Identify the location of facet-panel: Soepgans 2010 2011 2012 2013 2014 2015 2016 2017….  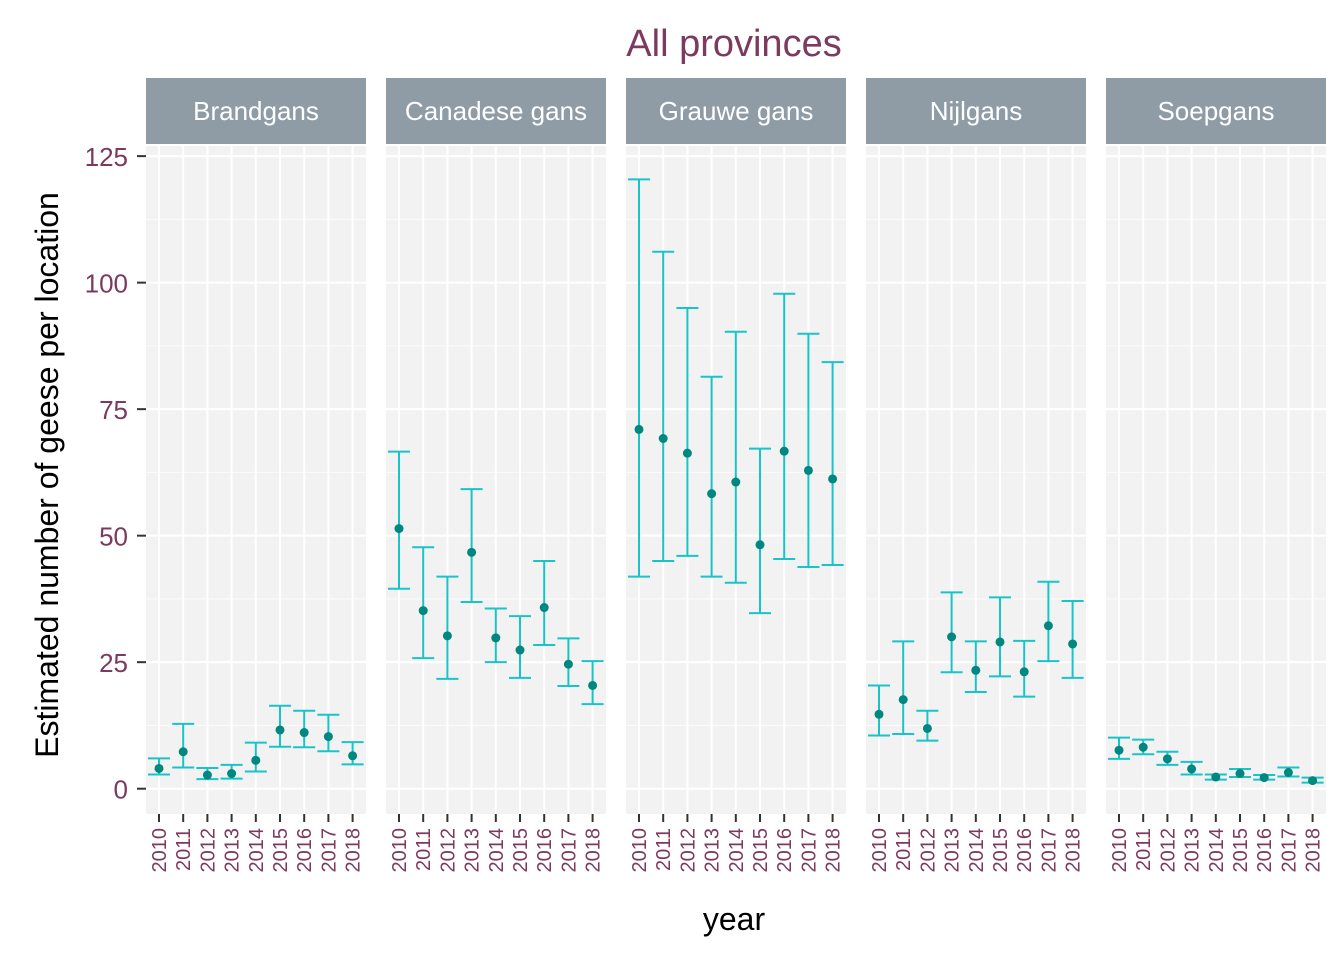
(1216, 475).